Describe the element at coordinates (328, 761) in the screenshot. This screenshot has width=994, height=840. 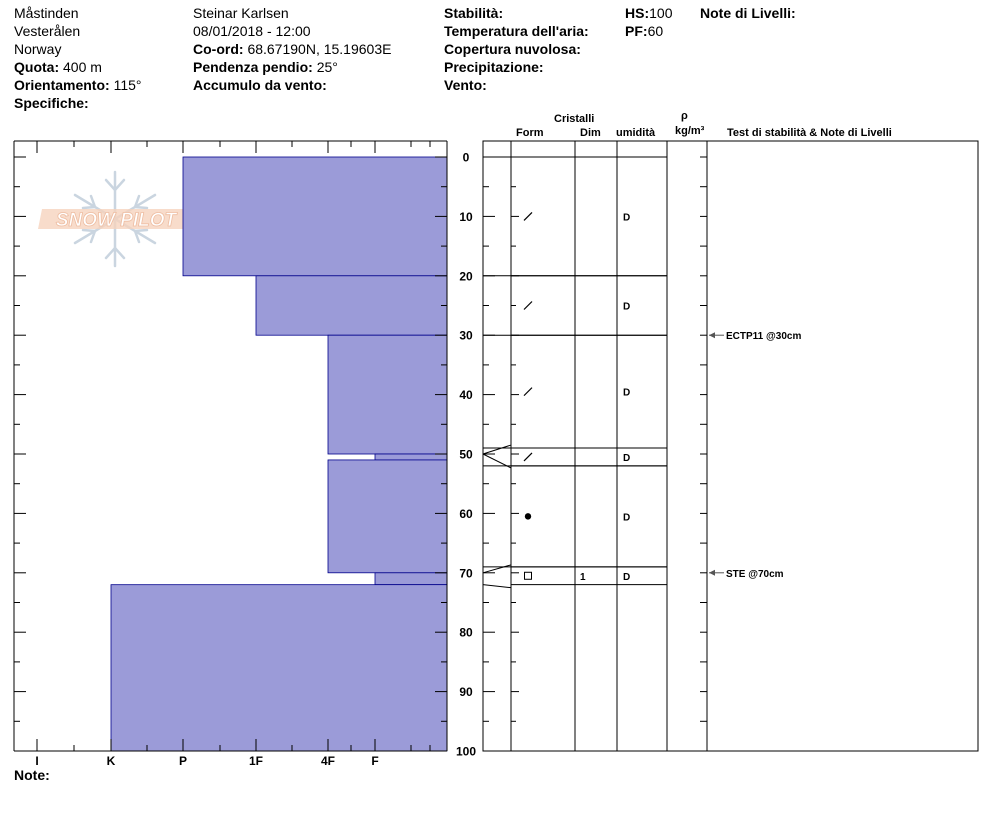
I see `hardness-label: 4F` at that location.